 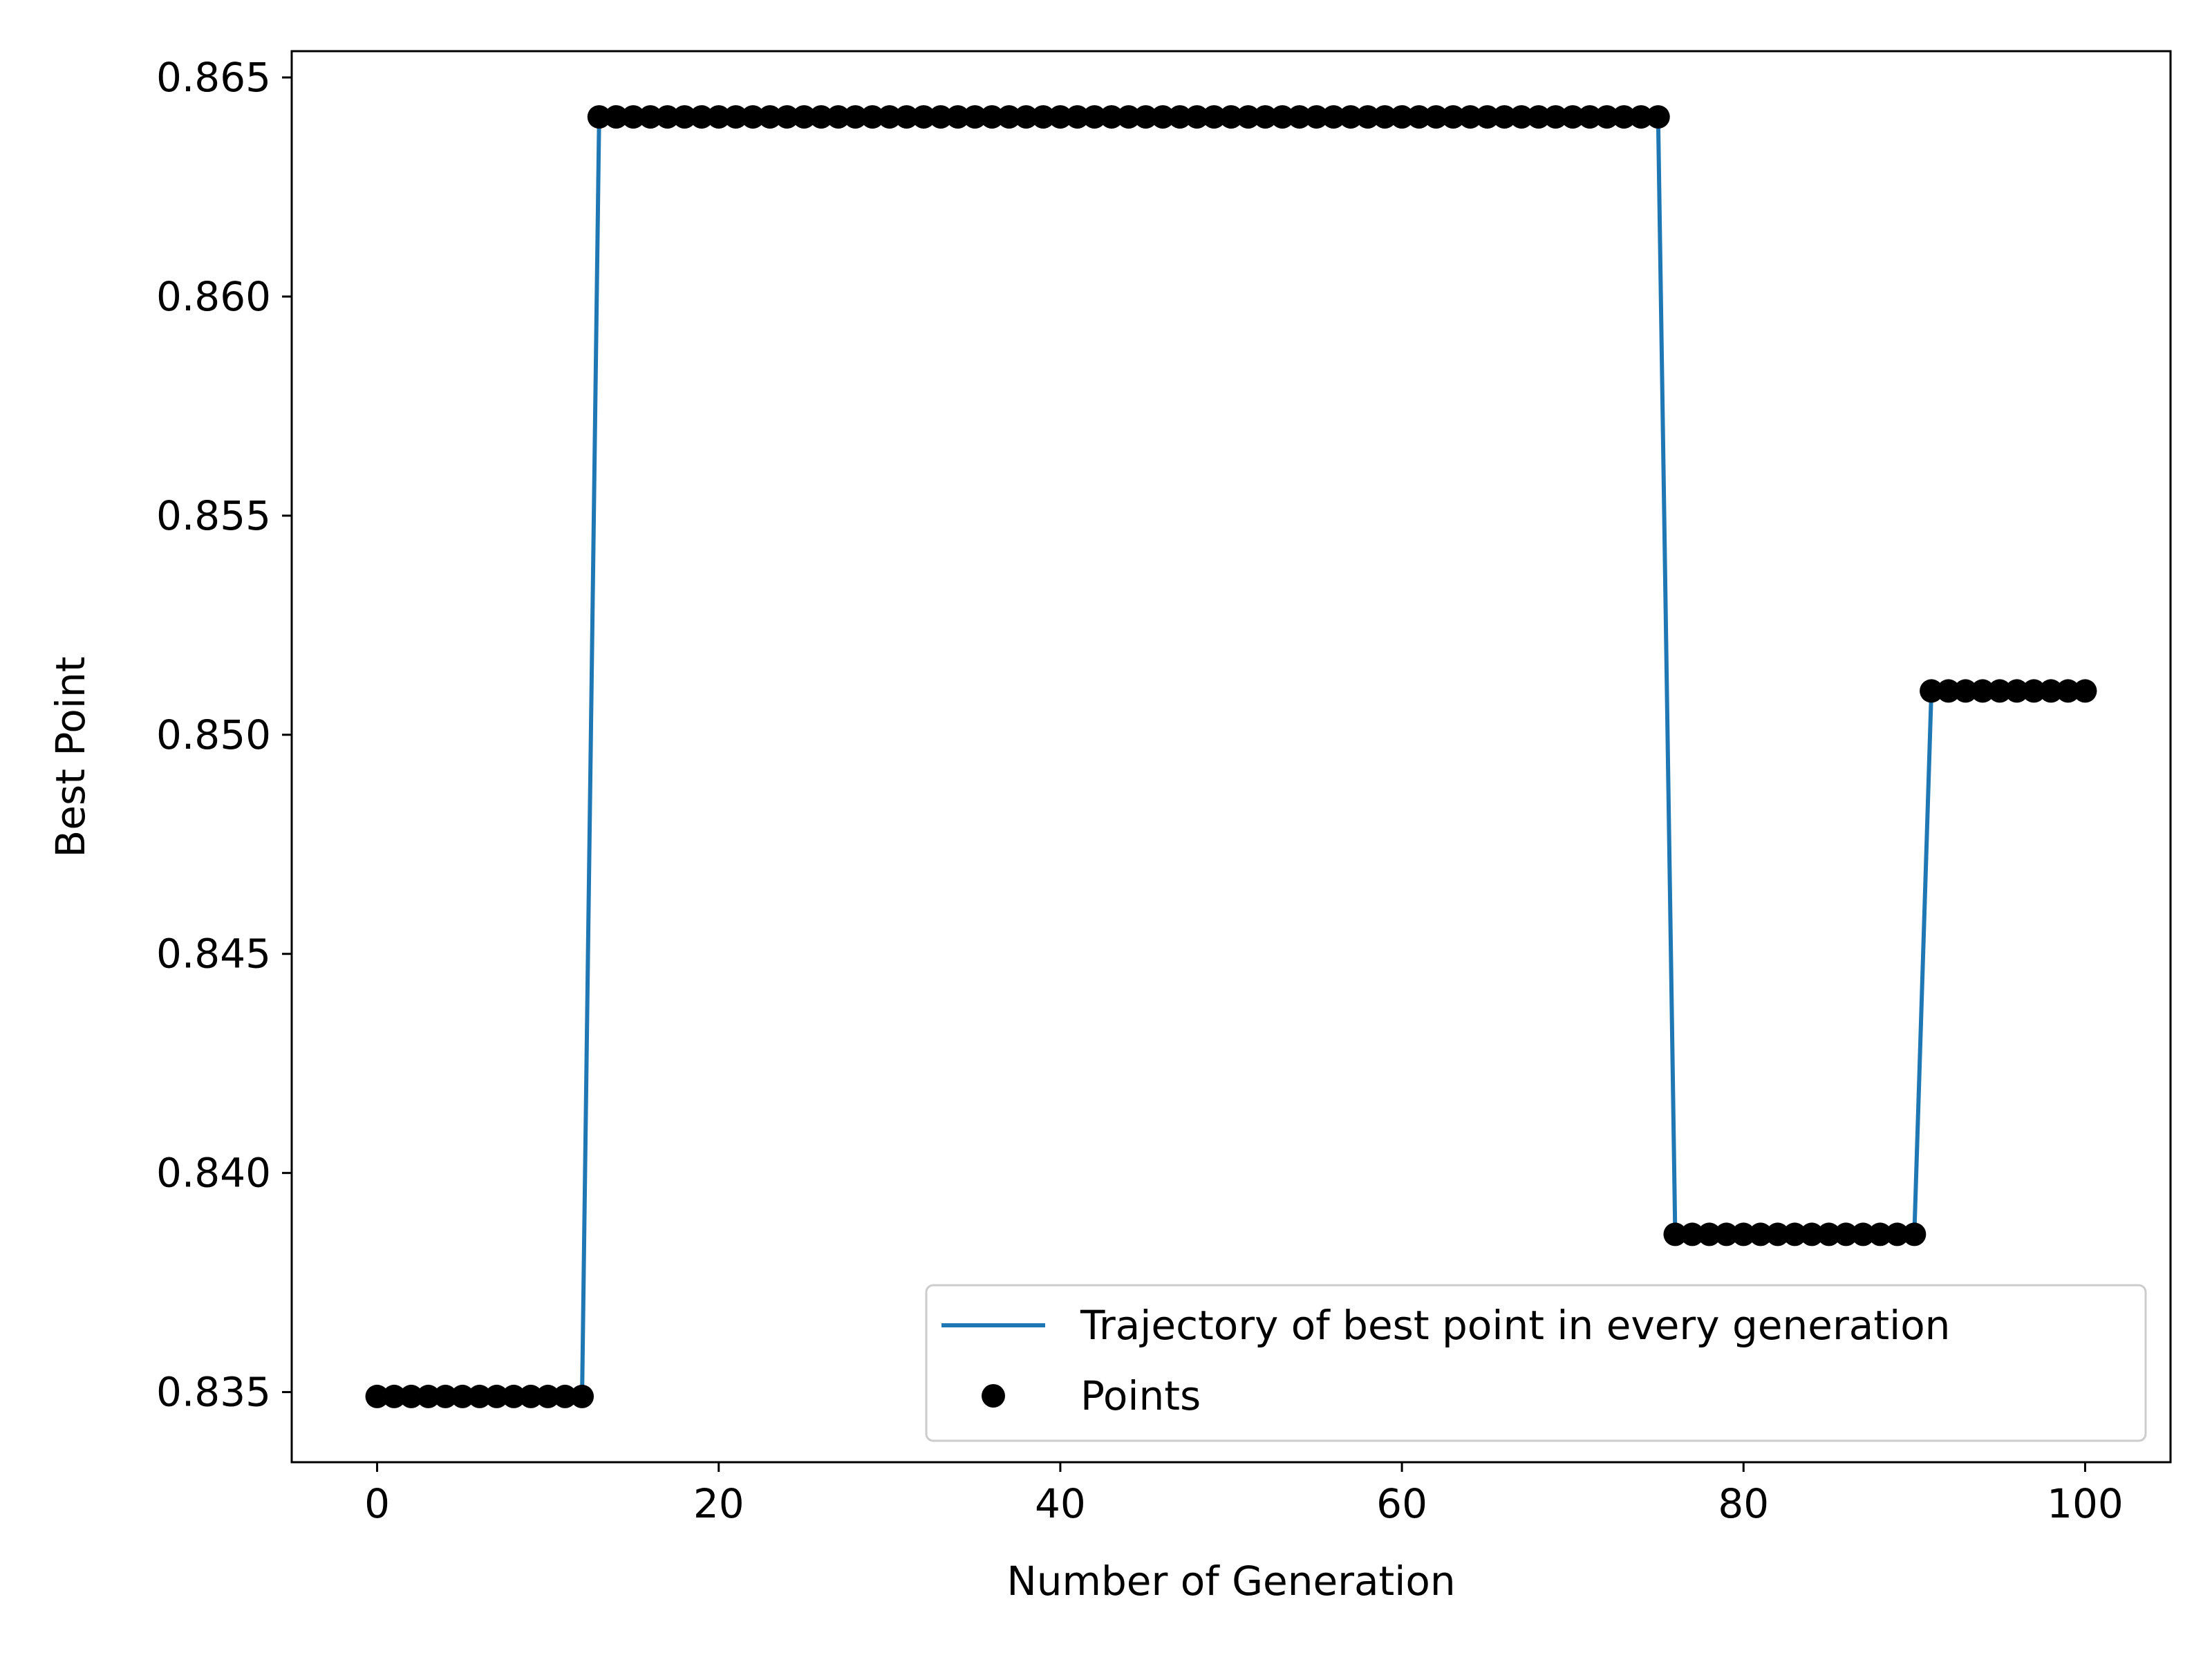 I want to click on x-axis-label: Number of Generation, so click(x=1230, y=1582).